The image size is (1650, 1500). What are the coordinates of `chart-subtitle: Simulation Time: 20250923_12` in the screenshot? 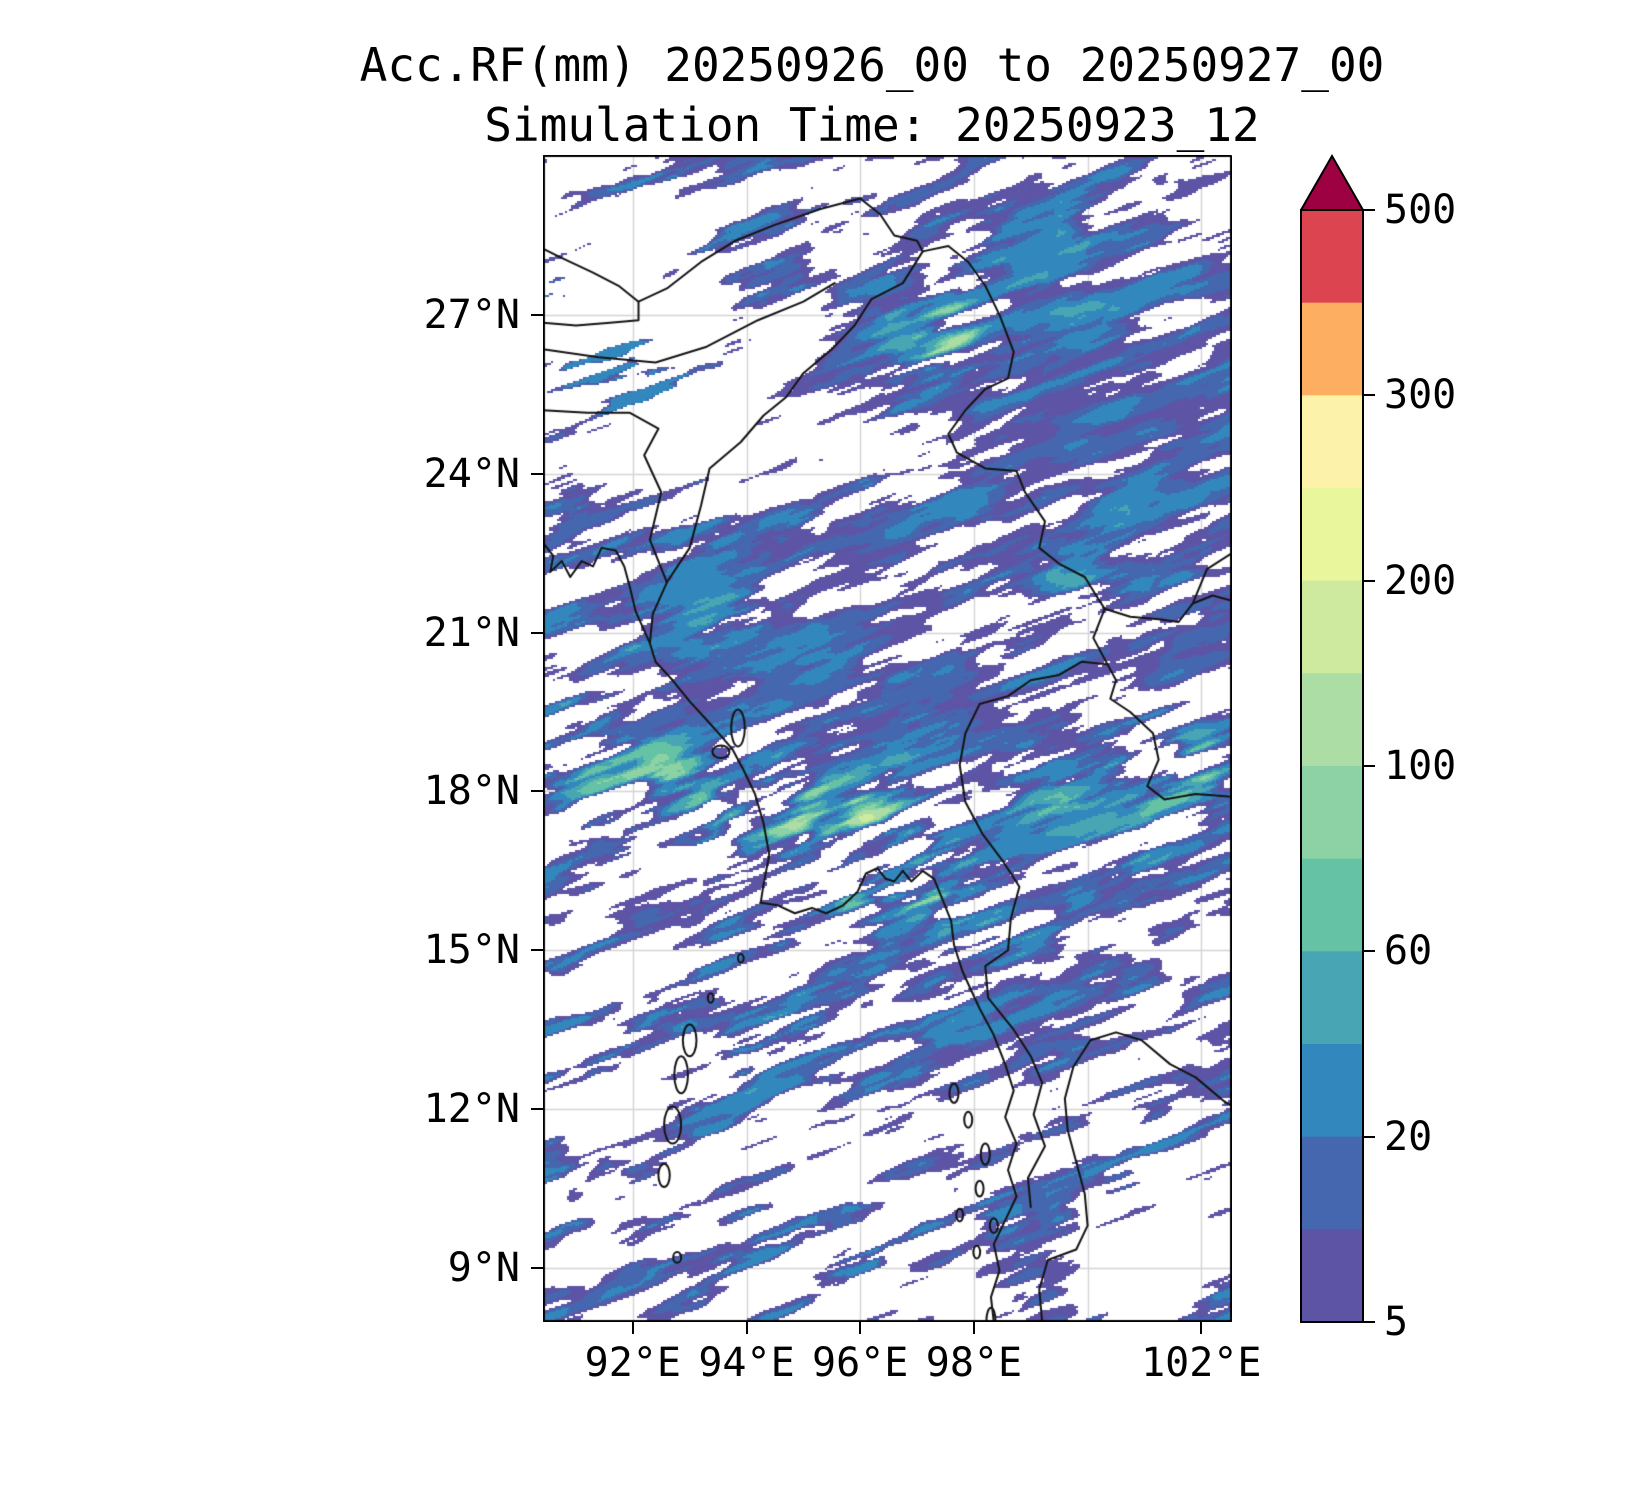 It's located at (872, 125).